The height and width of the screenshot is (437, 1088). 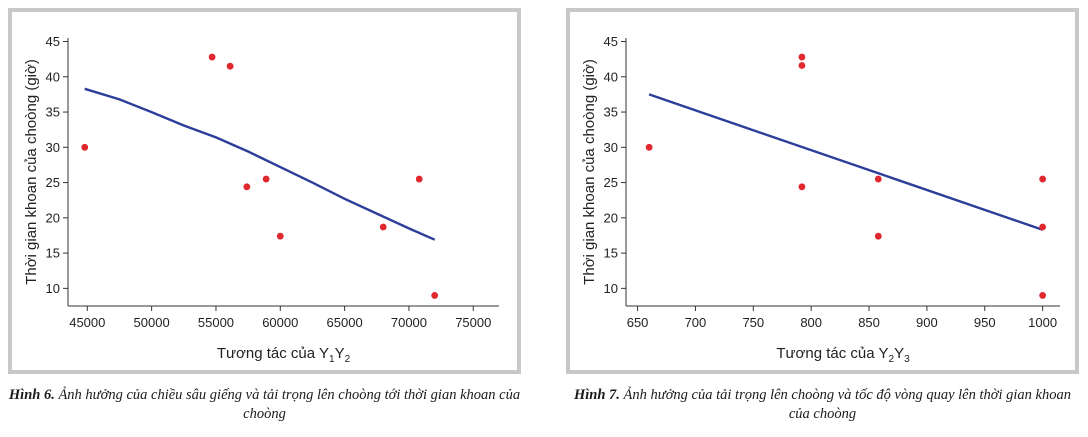 I want to click on fig6-y-tick-label: 30, so click(x=53, y=147).